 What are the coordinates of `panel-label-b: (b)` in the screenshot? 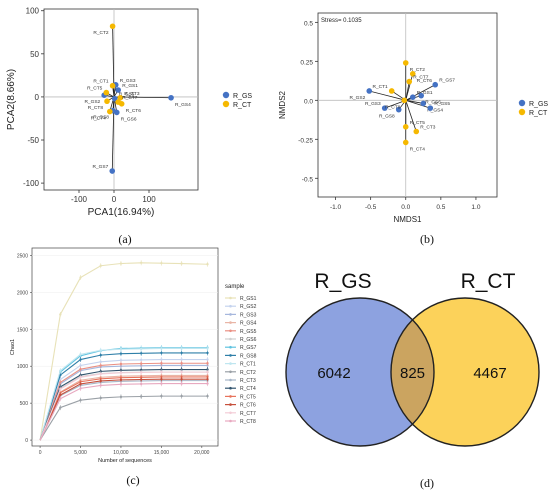 It's located at (427, 239).